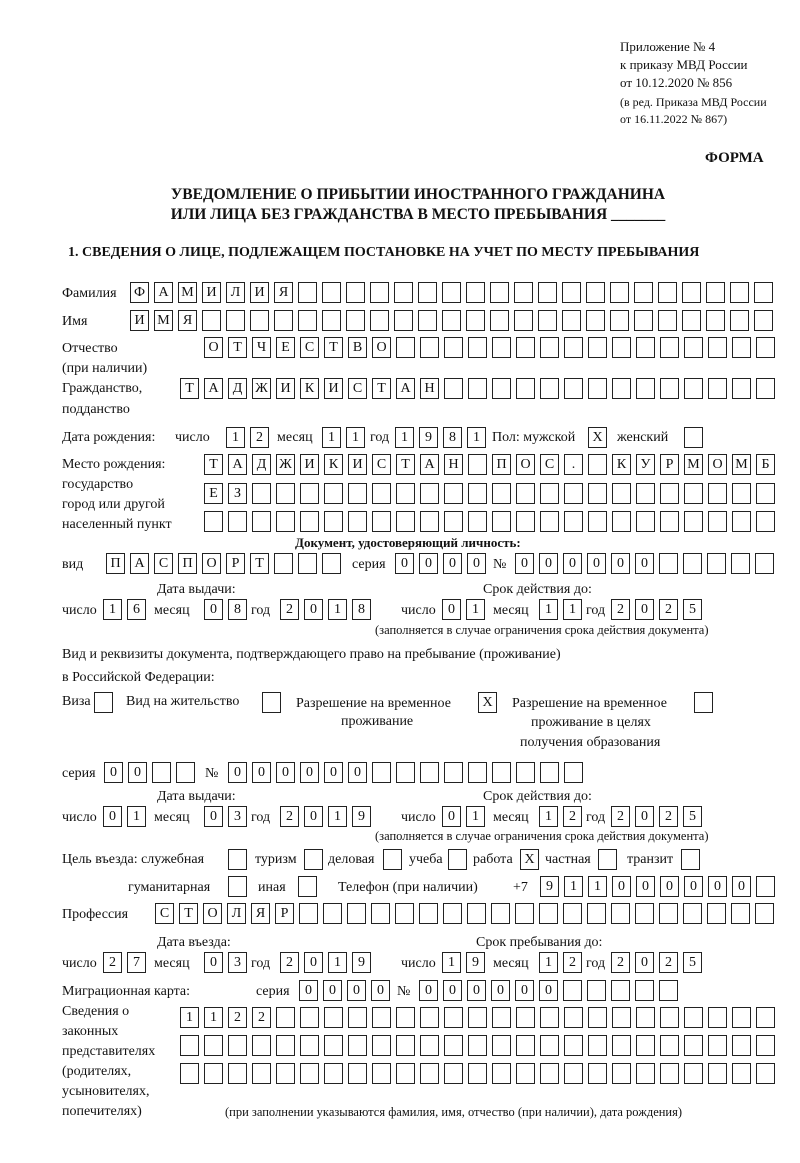 The height and width of the screenshot is (1163, 800). What do you see at coordinates (610, 860) in the screenshot?
I see `purpose-private-checkbox` at bounding box center [610, 860].